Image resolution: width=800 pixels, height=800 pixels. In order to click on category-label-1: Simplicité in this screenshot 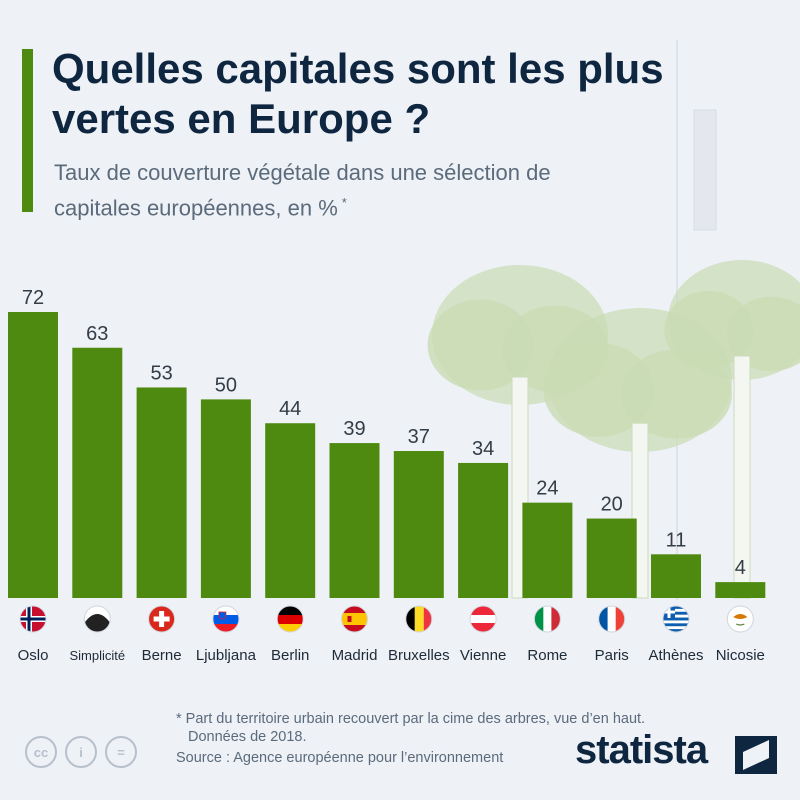, I will do `click(97, 655)`.